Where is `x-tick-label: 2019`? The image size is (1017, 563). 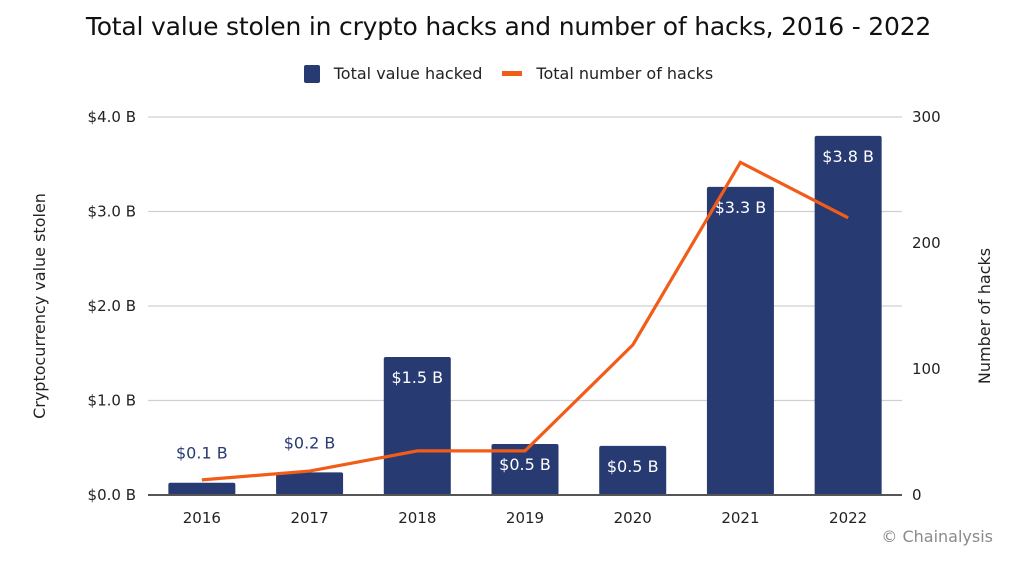
x-tick-label: 2019 is located at coordinates (525, 518).